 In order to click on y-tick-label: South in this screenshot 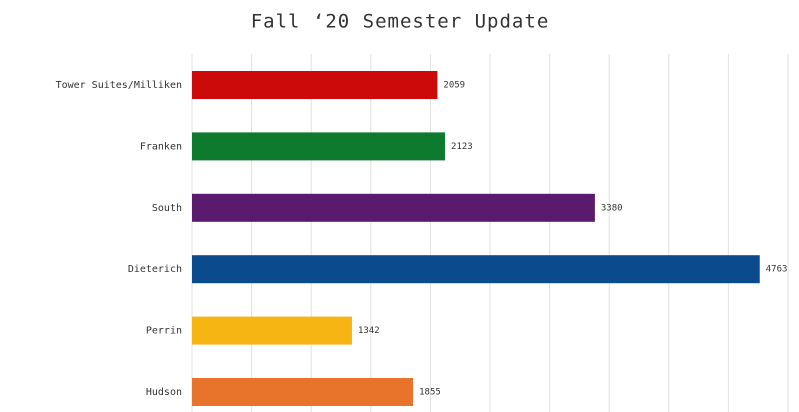, I will do `click(167, 208)`.